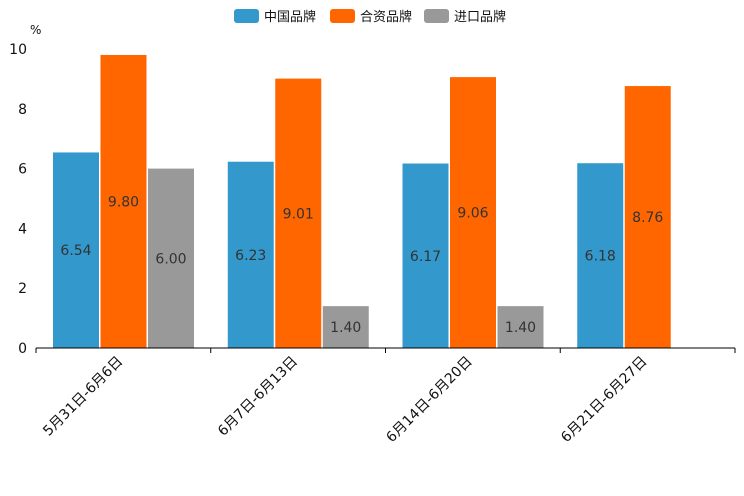 The image size is (744, 496). I want to click on bar-value-label: 6.17, so click(425, 257).